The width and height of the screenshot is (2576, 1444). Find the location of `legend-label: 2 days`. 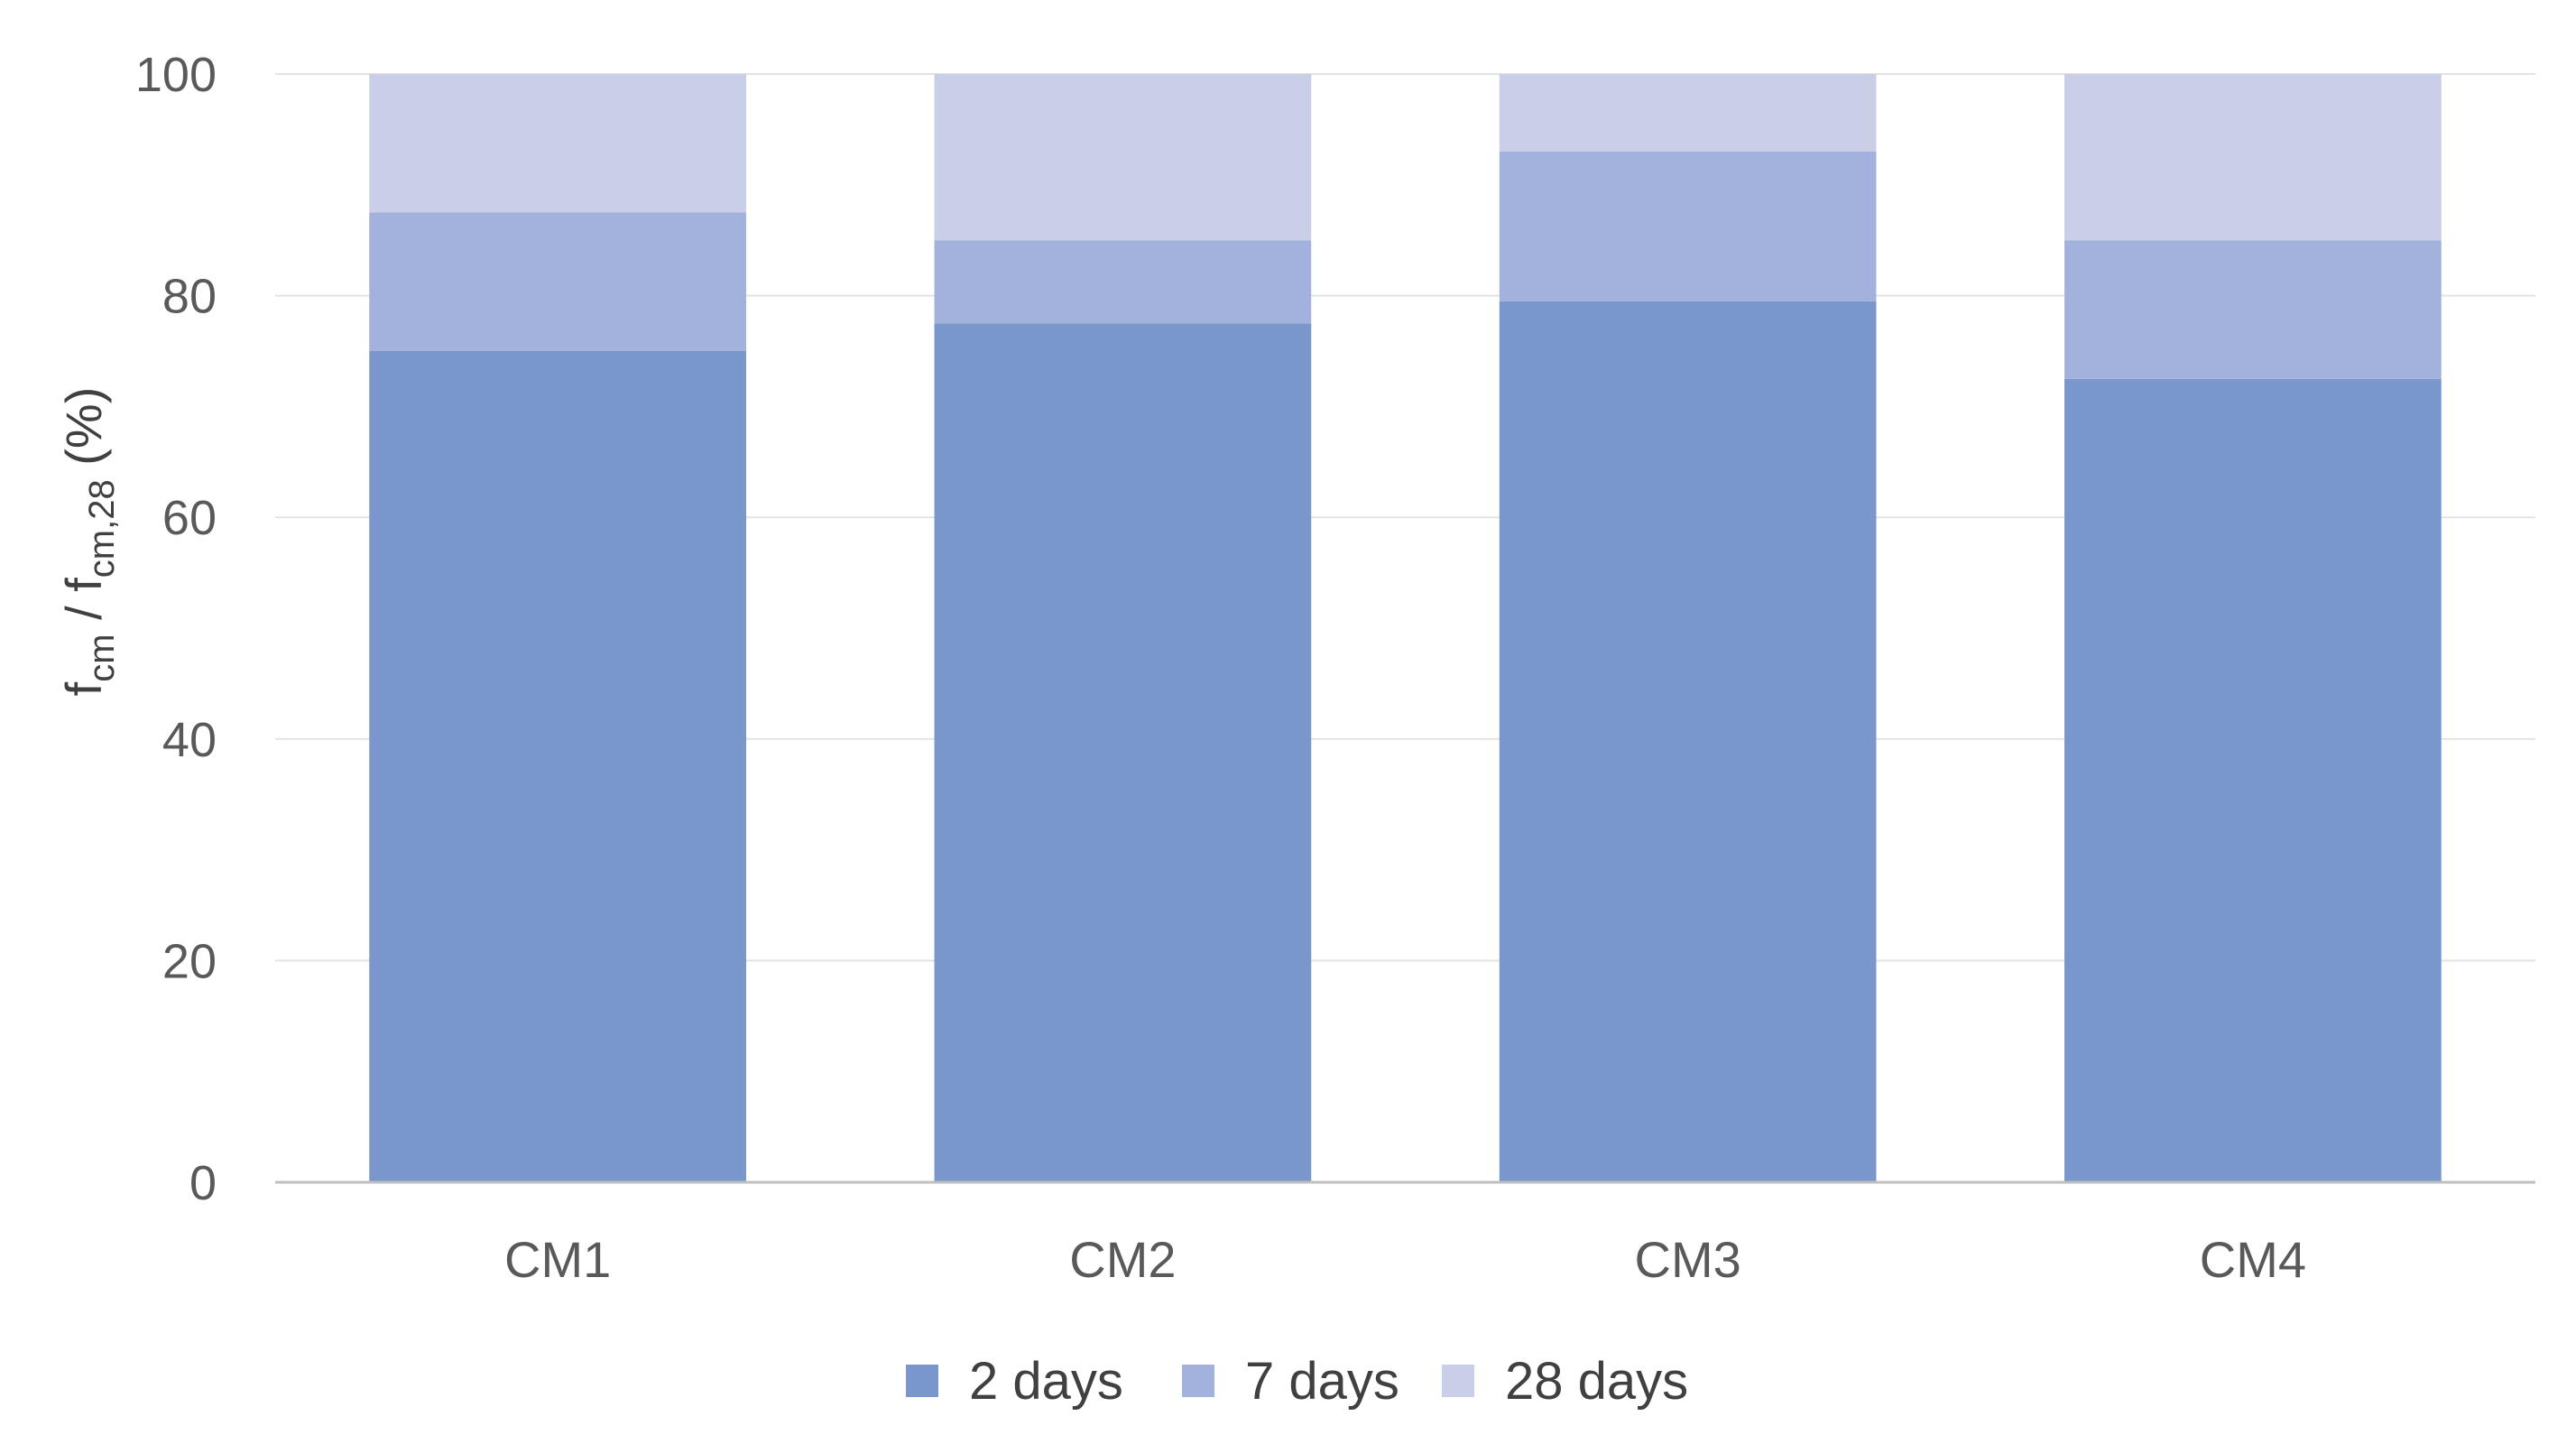

legend-label: 2 days is located at coordinates (1046, 1381).